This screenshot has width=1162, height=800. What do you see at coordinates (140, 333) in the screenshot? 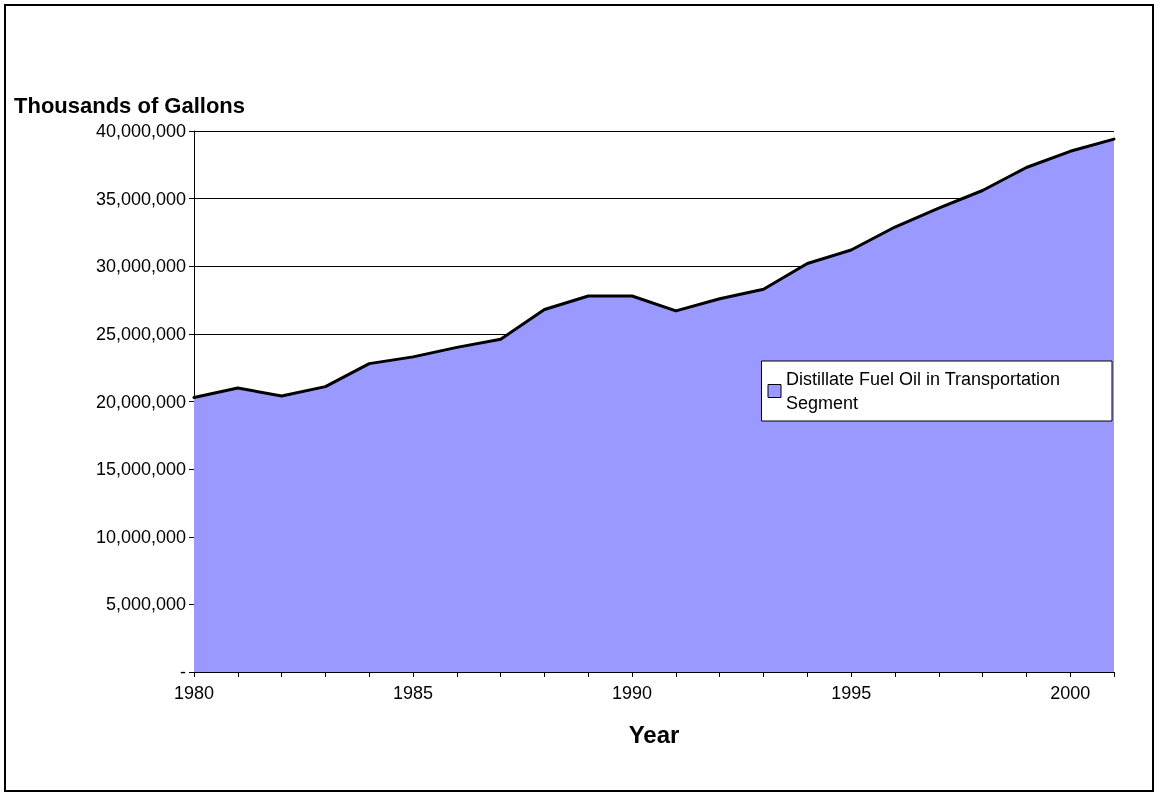
I see `y-tick-label: 25,000,000` at bounding box center [140, 333].